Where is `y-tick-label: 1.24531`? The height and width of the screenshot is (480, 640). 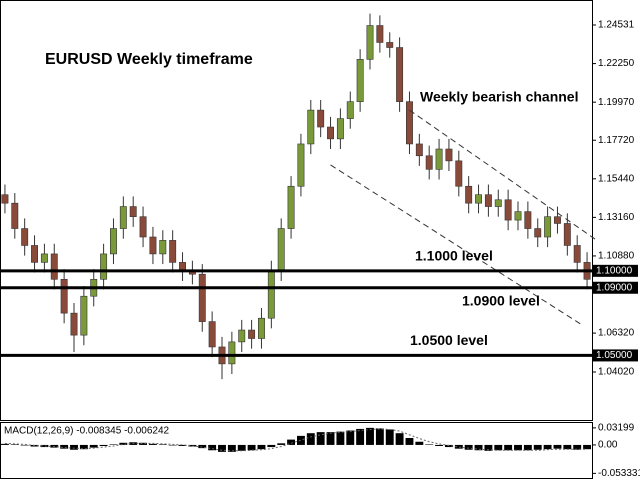
y-tick-label: 1.24531 is located at coordinates (616, 25).